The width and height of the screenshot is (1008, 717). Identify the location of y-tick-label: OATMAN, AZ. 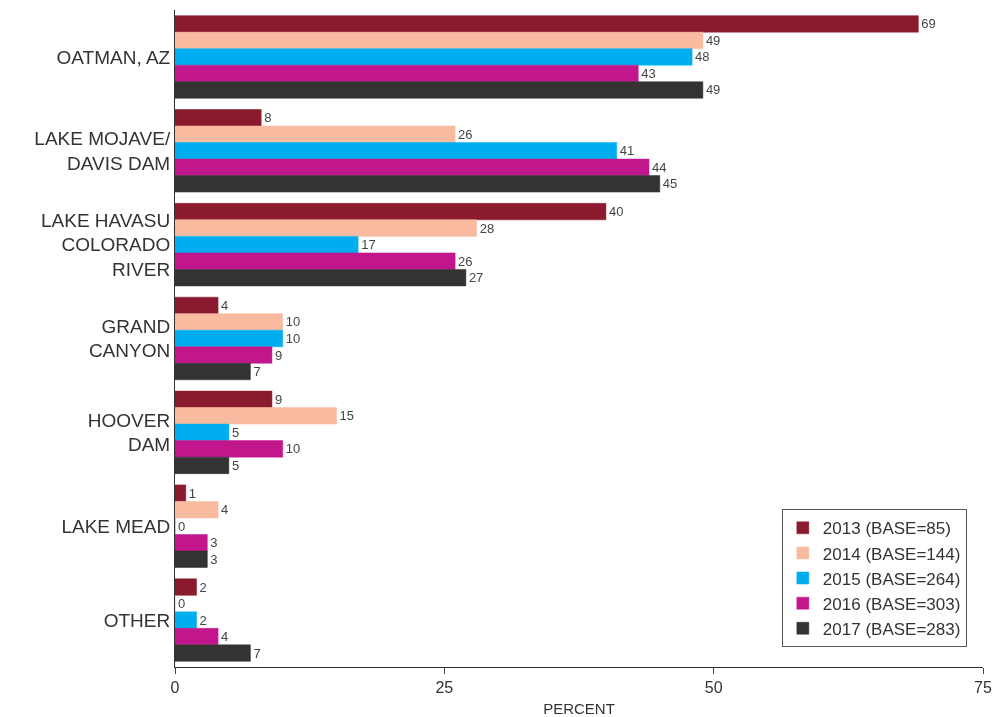
(113, 57).